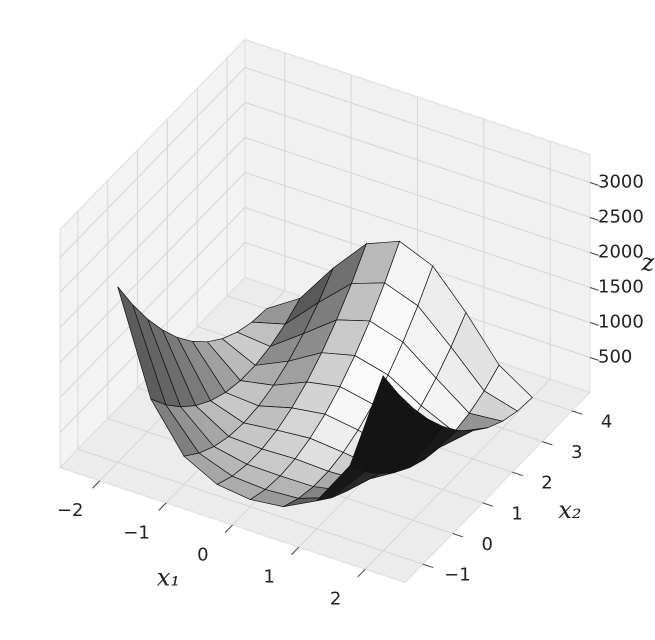 Image resolution: width=655 pixels, height=640 pixels. I want to click on x-tick-label: 1, so click(269, 577).